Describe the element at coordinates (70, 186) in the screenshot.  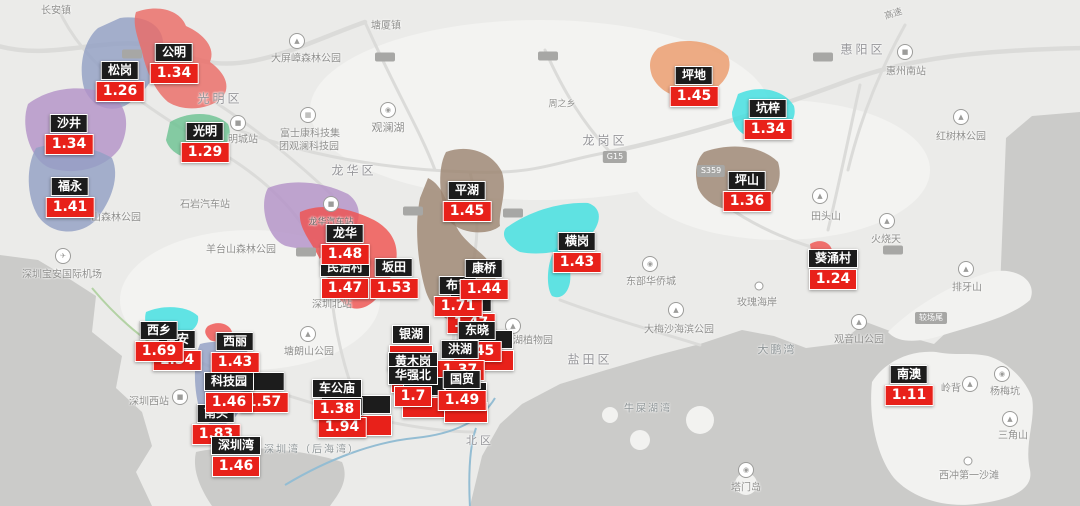
I see `district-name: 福永` at that location.